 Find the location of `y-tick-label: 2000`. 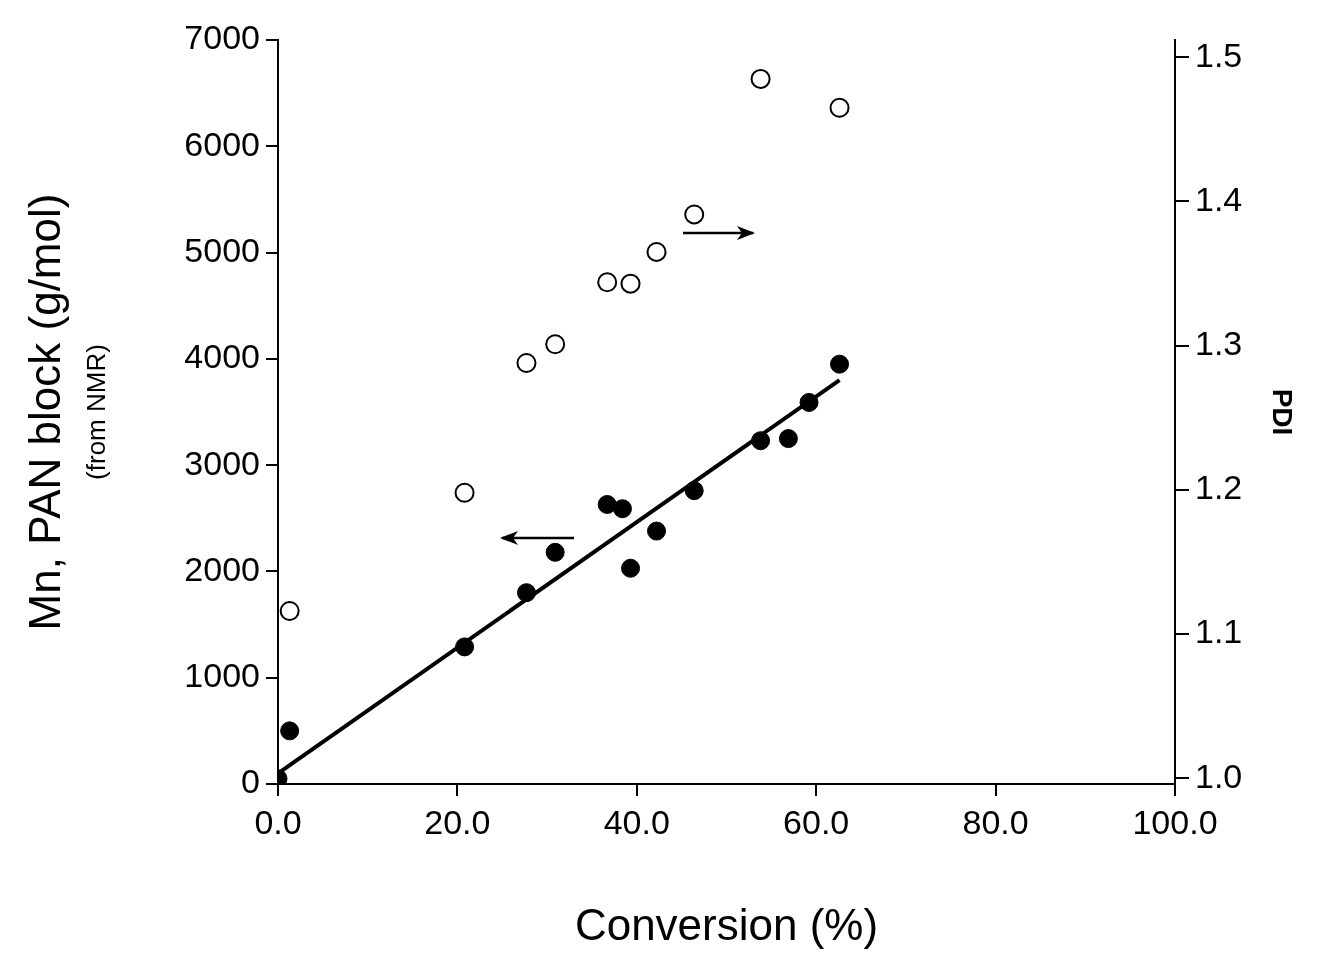

y-tick-label: 2000 is located at coordinates (222, 568).